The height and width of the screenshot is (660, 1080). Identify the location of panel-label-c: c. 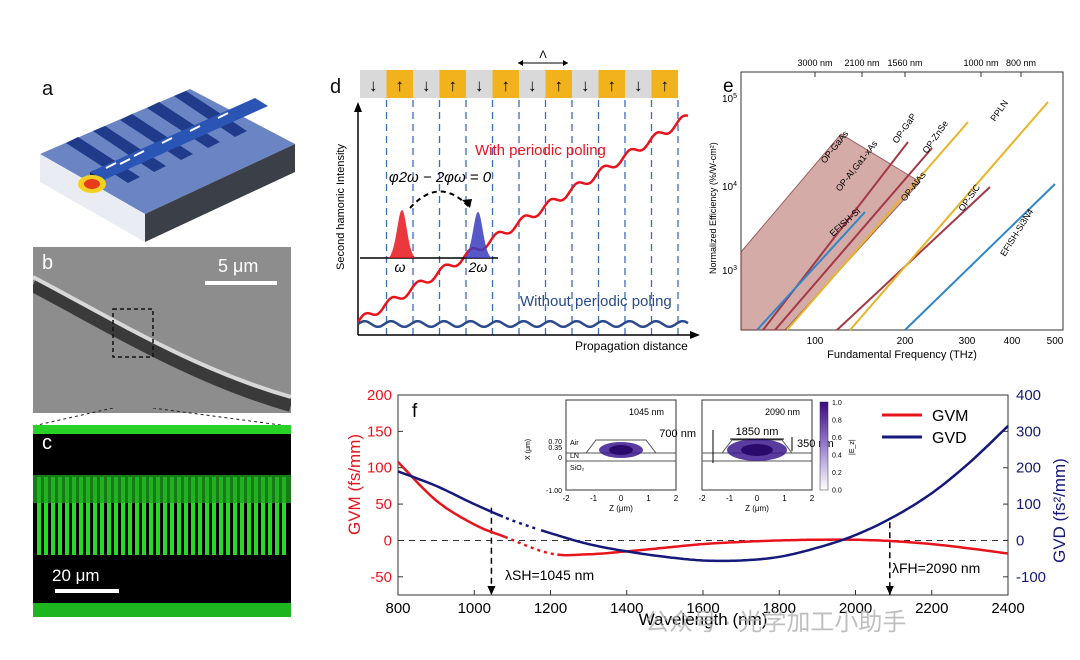
(47, 443).